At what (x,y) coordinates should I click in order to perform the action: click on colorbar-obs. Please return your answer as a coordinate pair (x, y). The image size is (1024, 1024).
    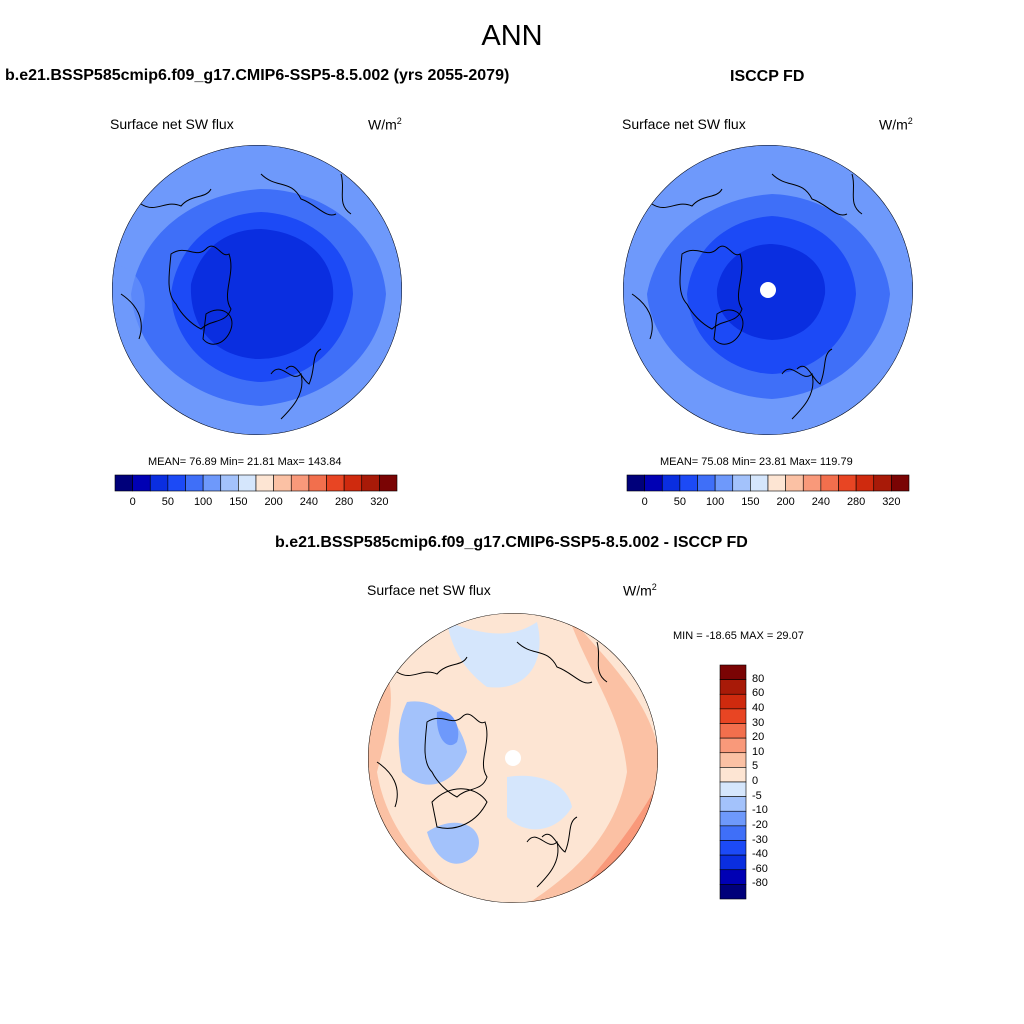
    Looking at the image, I should click on (768, 483).